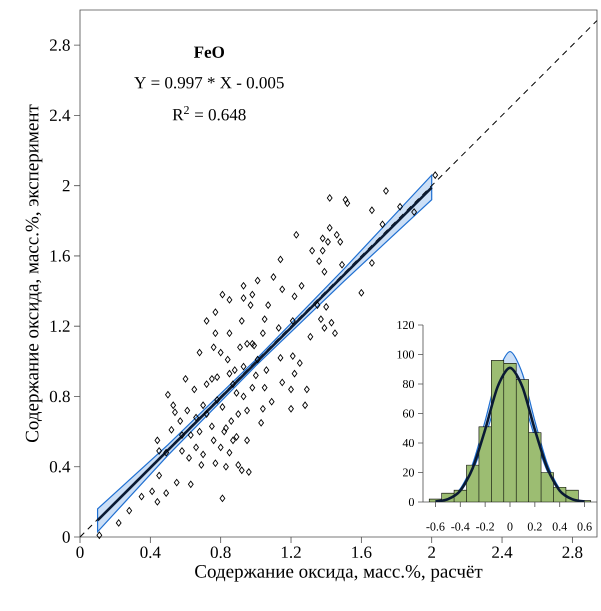 Image resolution: width=601 pixels, height=611 pixels. Describe the element at coordinates (60, 116) in the screenshot. I see `y-tick-label: 2.4` at that location.